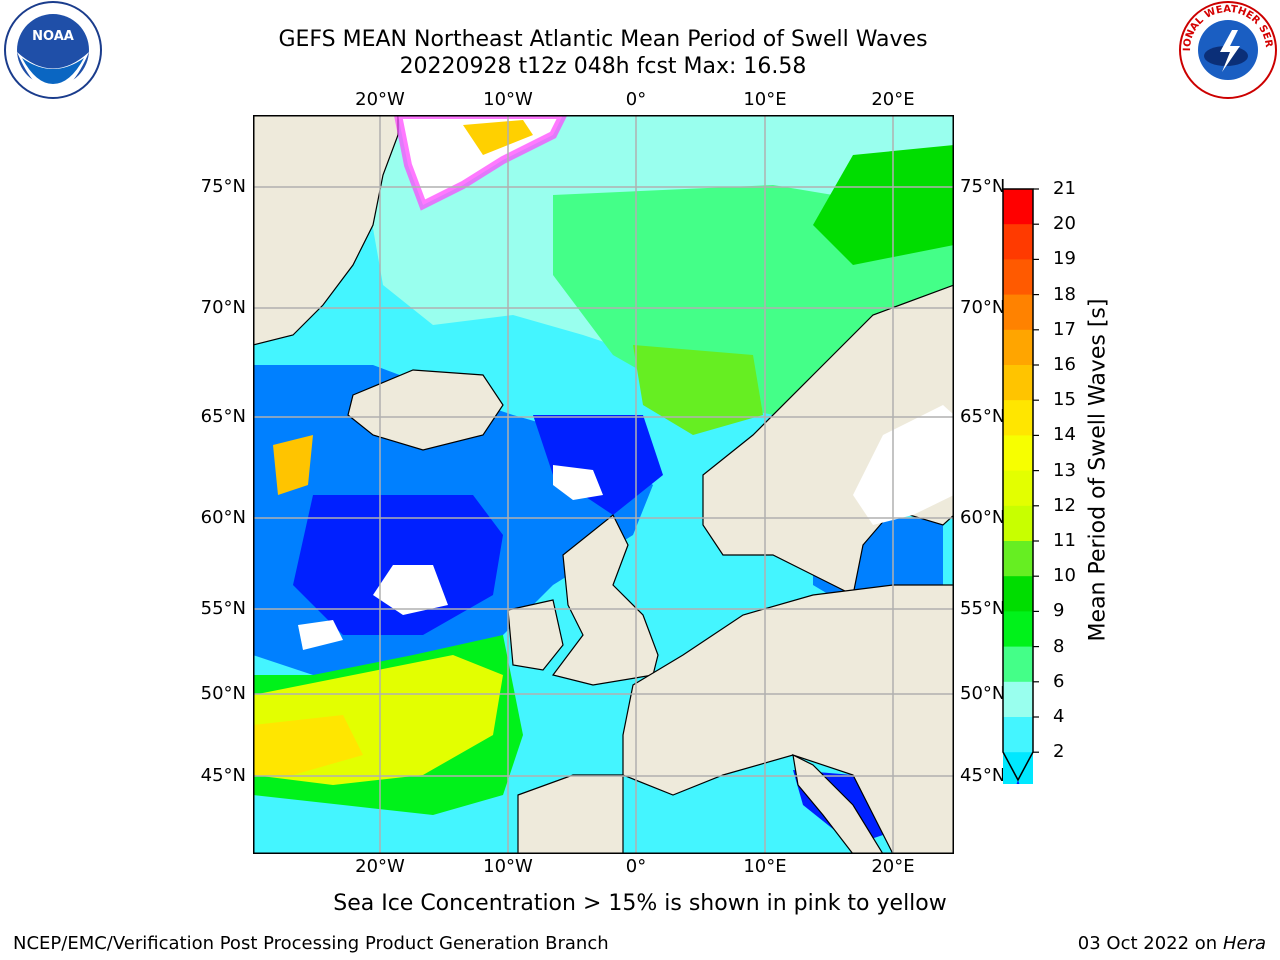 This screenshot has height=960, width=1280. Describe the element at coordinates (1064, 435) in the screenshot. I see `colorbar-label-14: 14` at that location.